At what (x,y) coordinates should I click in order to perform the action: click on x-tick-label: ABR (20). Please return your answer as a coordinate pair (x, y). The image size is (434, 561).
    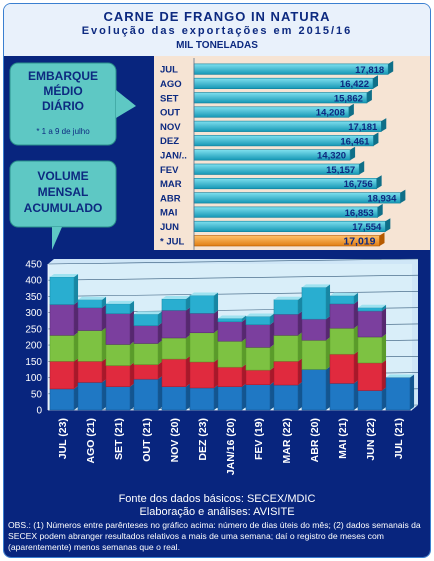
    Looking at the image, I should click on (315, 440).